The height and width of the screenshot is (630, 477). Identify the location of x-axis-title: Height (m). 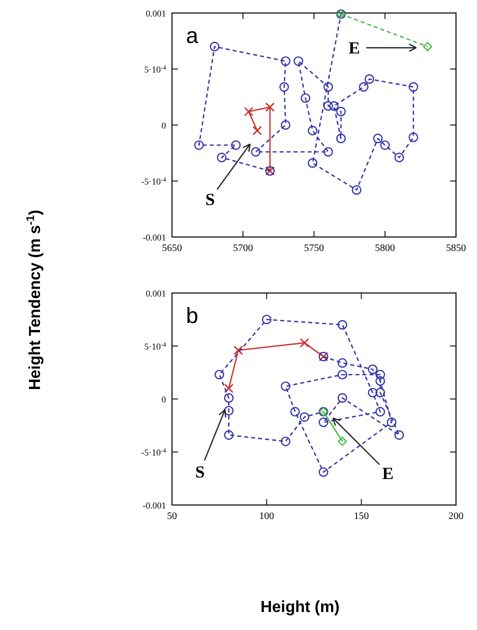
(300, 607).